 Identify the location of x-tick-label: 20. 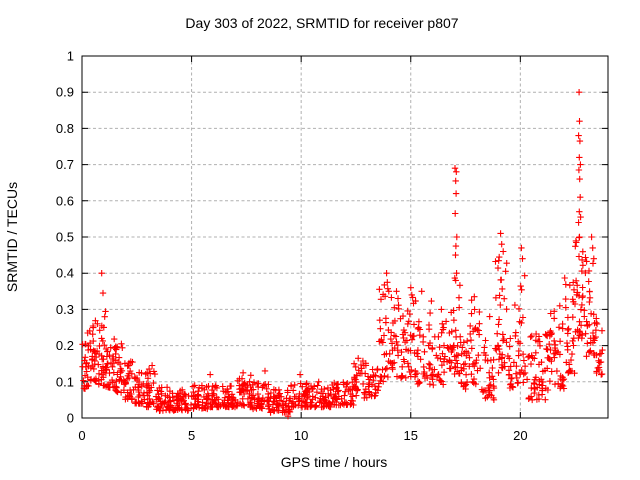
(520, 435).